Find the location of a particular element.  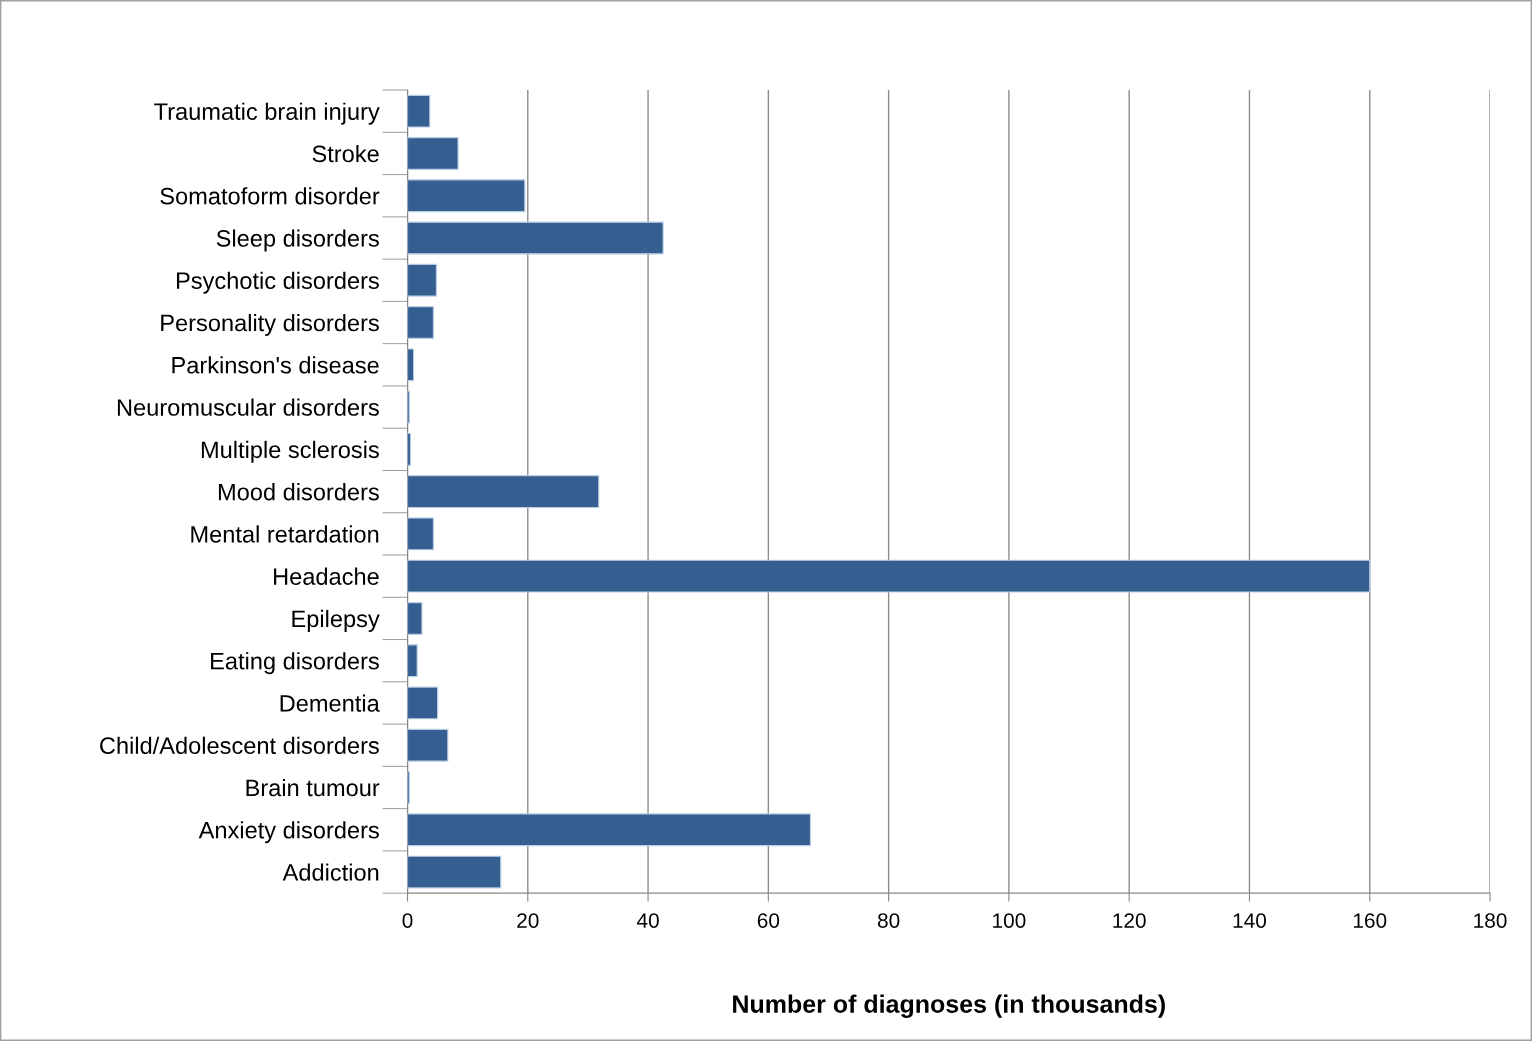

y-tick-label: Multiple sclerosis is located at coordinates (290, 451).